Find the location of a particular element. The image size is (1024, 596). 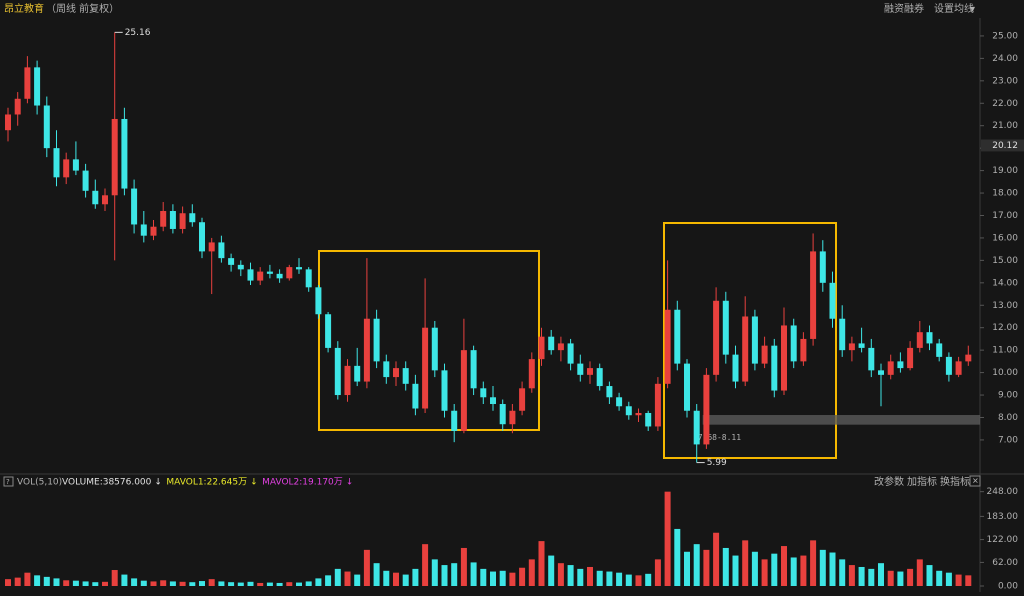

y-tick-label: 21.00 is located at coordinates (1005, 126).